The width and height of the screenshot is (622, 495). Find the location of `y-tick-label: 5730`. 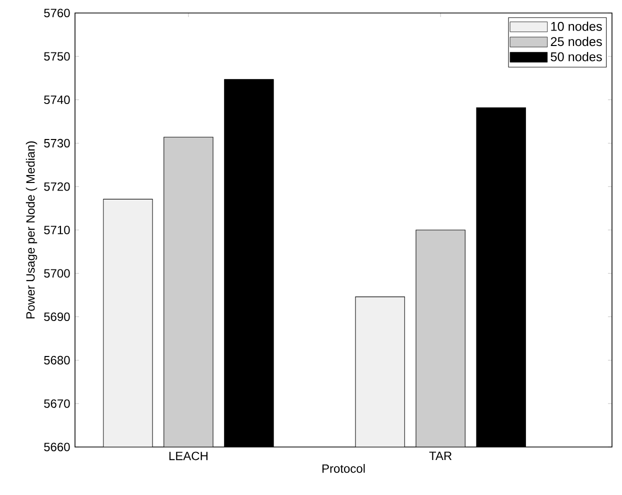

y-tick-label: 5730 is located at coordinates (57, 143).